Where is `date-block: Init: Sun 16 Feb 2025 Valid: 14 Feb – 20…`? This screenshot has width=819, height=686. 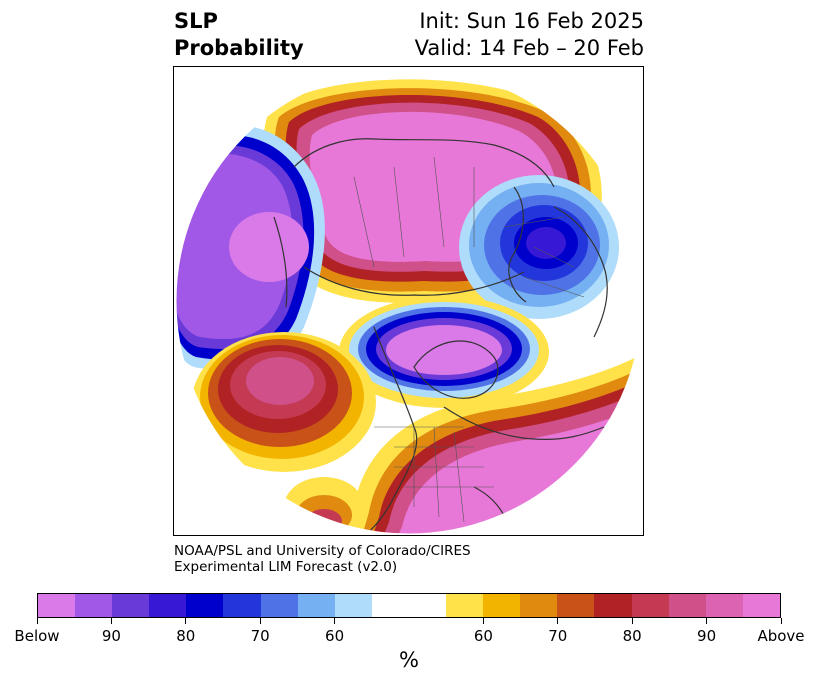 date-block: Init: Sun 16 Feb 2025 Valid: 14 Feb – 20… is located at coordinates (529, 35).